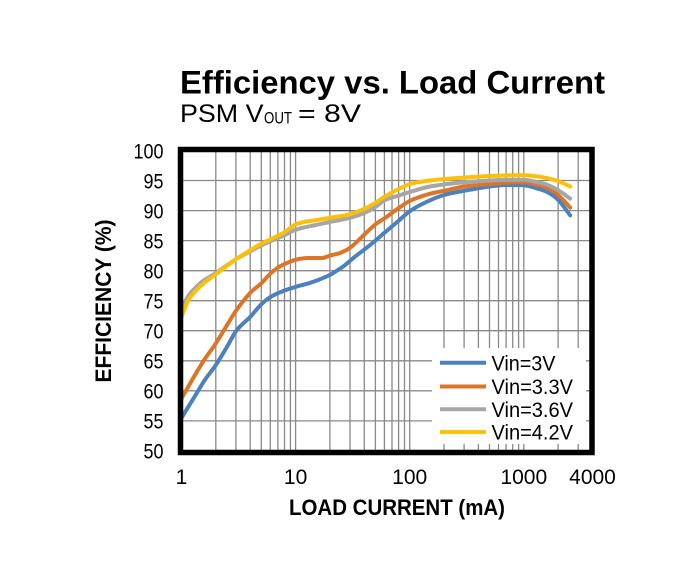  Describe the element at coordinates (524, 363) in the screenshot. I see `svg-text: Vin=3V` at that location.